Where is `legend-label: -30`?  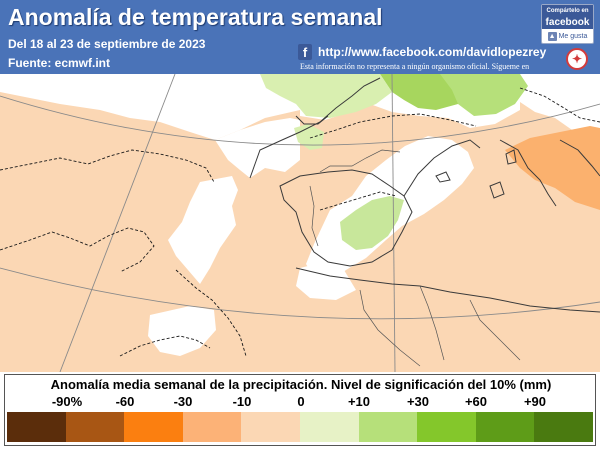 legend-label: -30 is located at coordinates (183, 401).